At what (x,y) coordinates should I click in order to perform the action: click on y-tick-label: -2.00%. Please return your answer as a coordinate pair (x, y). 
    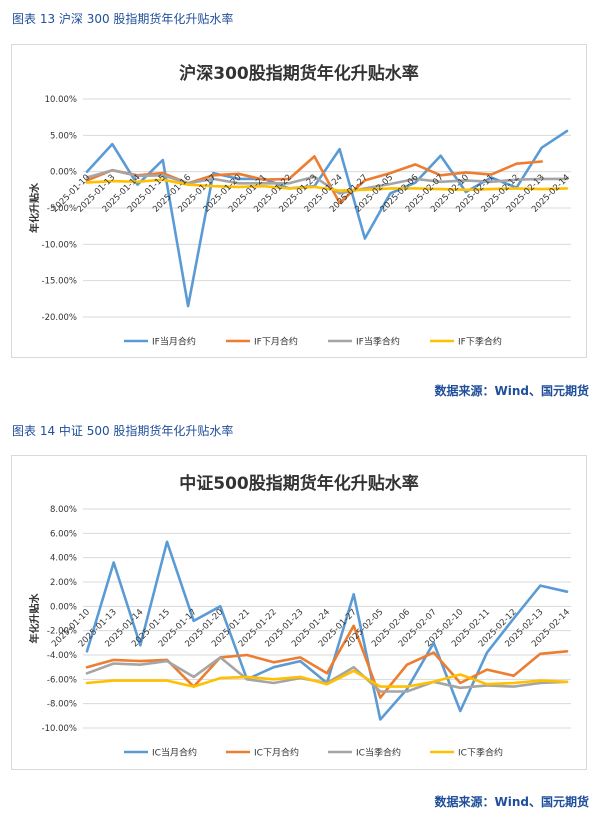
    Looking at the image, I should click on (62, 632).